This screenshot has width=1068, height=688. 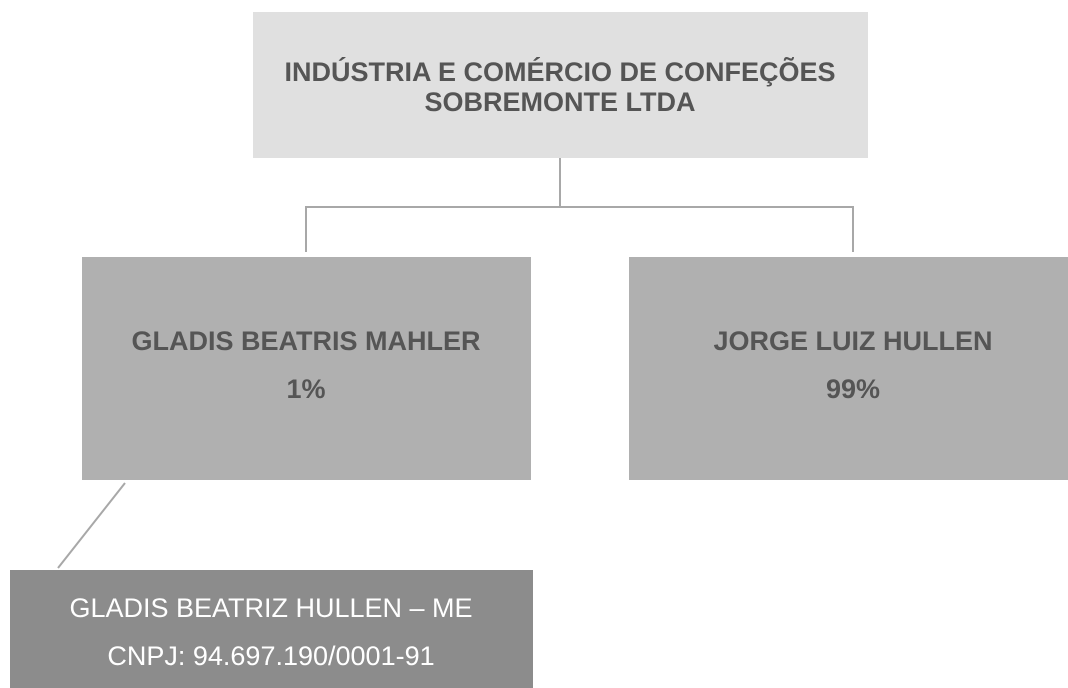 What do you see at coordinates (305, 389) in the screenshot?
I see `node-share: 1%` at bounding box center [305, 389].